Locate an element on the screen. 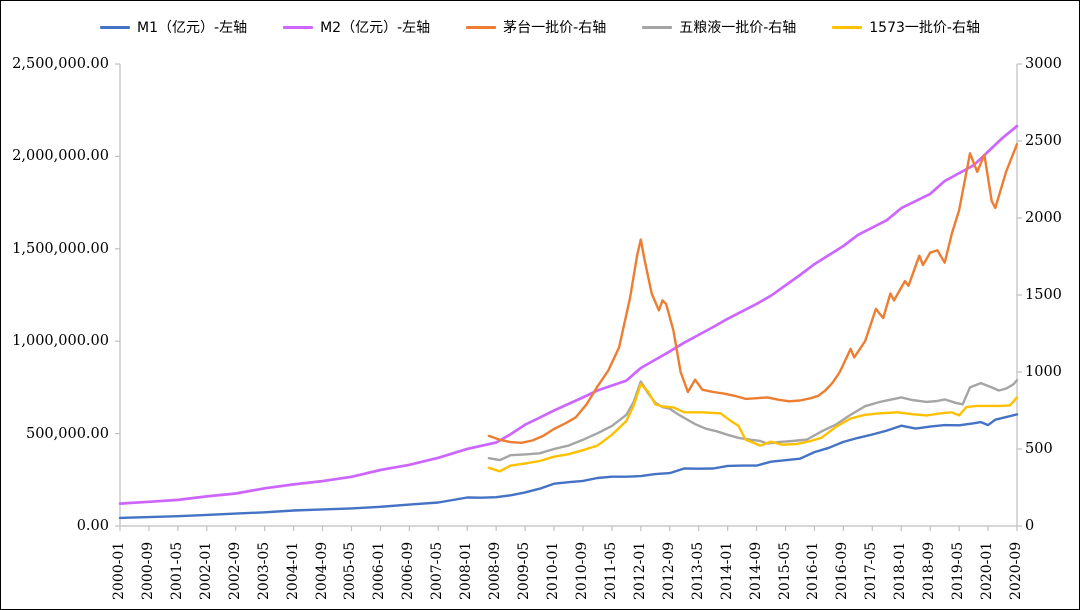 This screenshot has width=1080, height=610. left-axis-tick-label: 2,500,000.00 is located at coordinates (60, 64).